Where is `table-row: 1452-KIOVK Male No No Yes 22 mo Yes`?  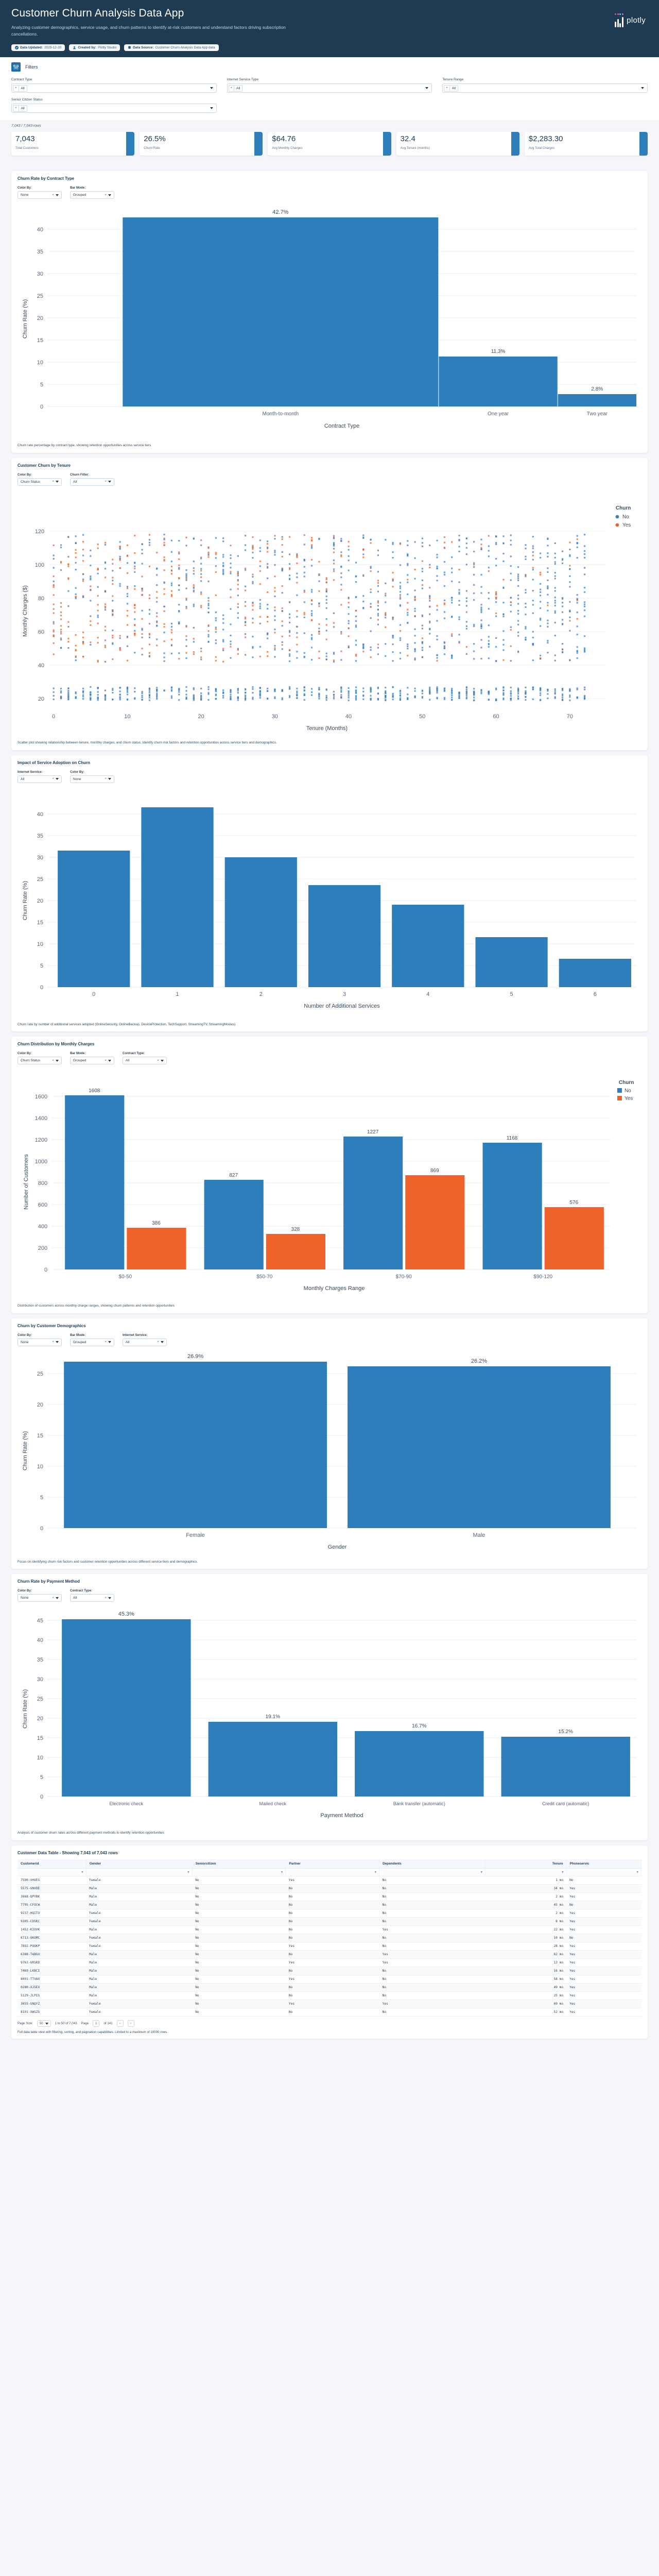 table-row: 1452-KIOVK Male No No Yes 22 mo Yes is located at coordinates (329, 1929).